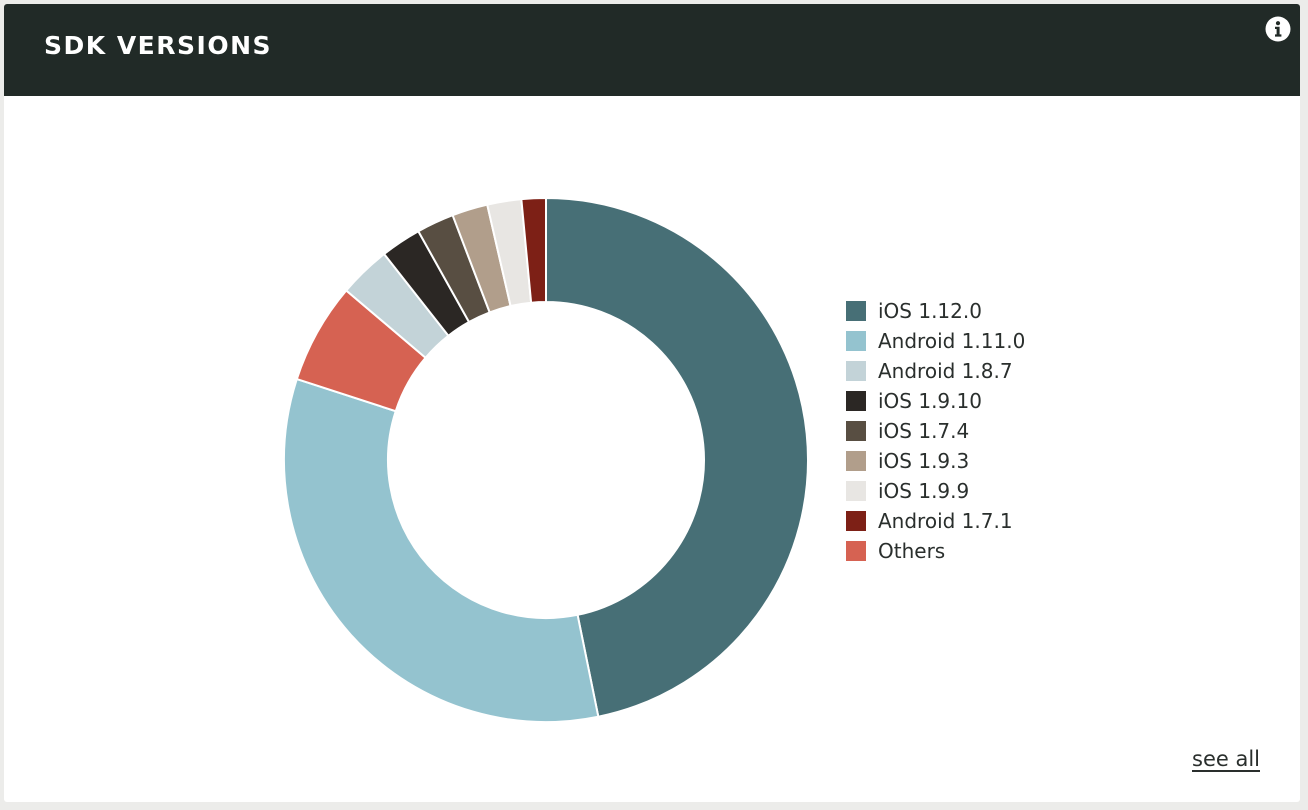 The image size is (1308, 810). I want to click on legend-item-ios-1-9-10: iOS 1.9.10, so click(935, 401).